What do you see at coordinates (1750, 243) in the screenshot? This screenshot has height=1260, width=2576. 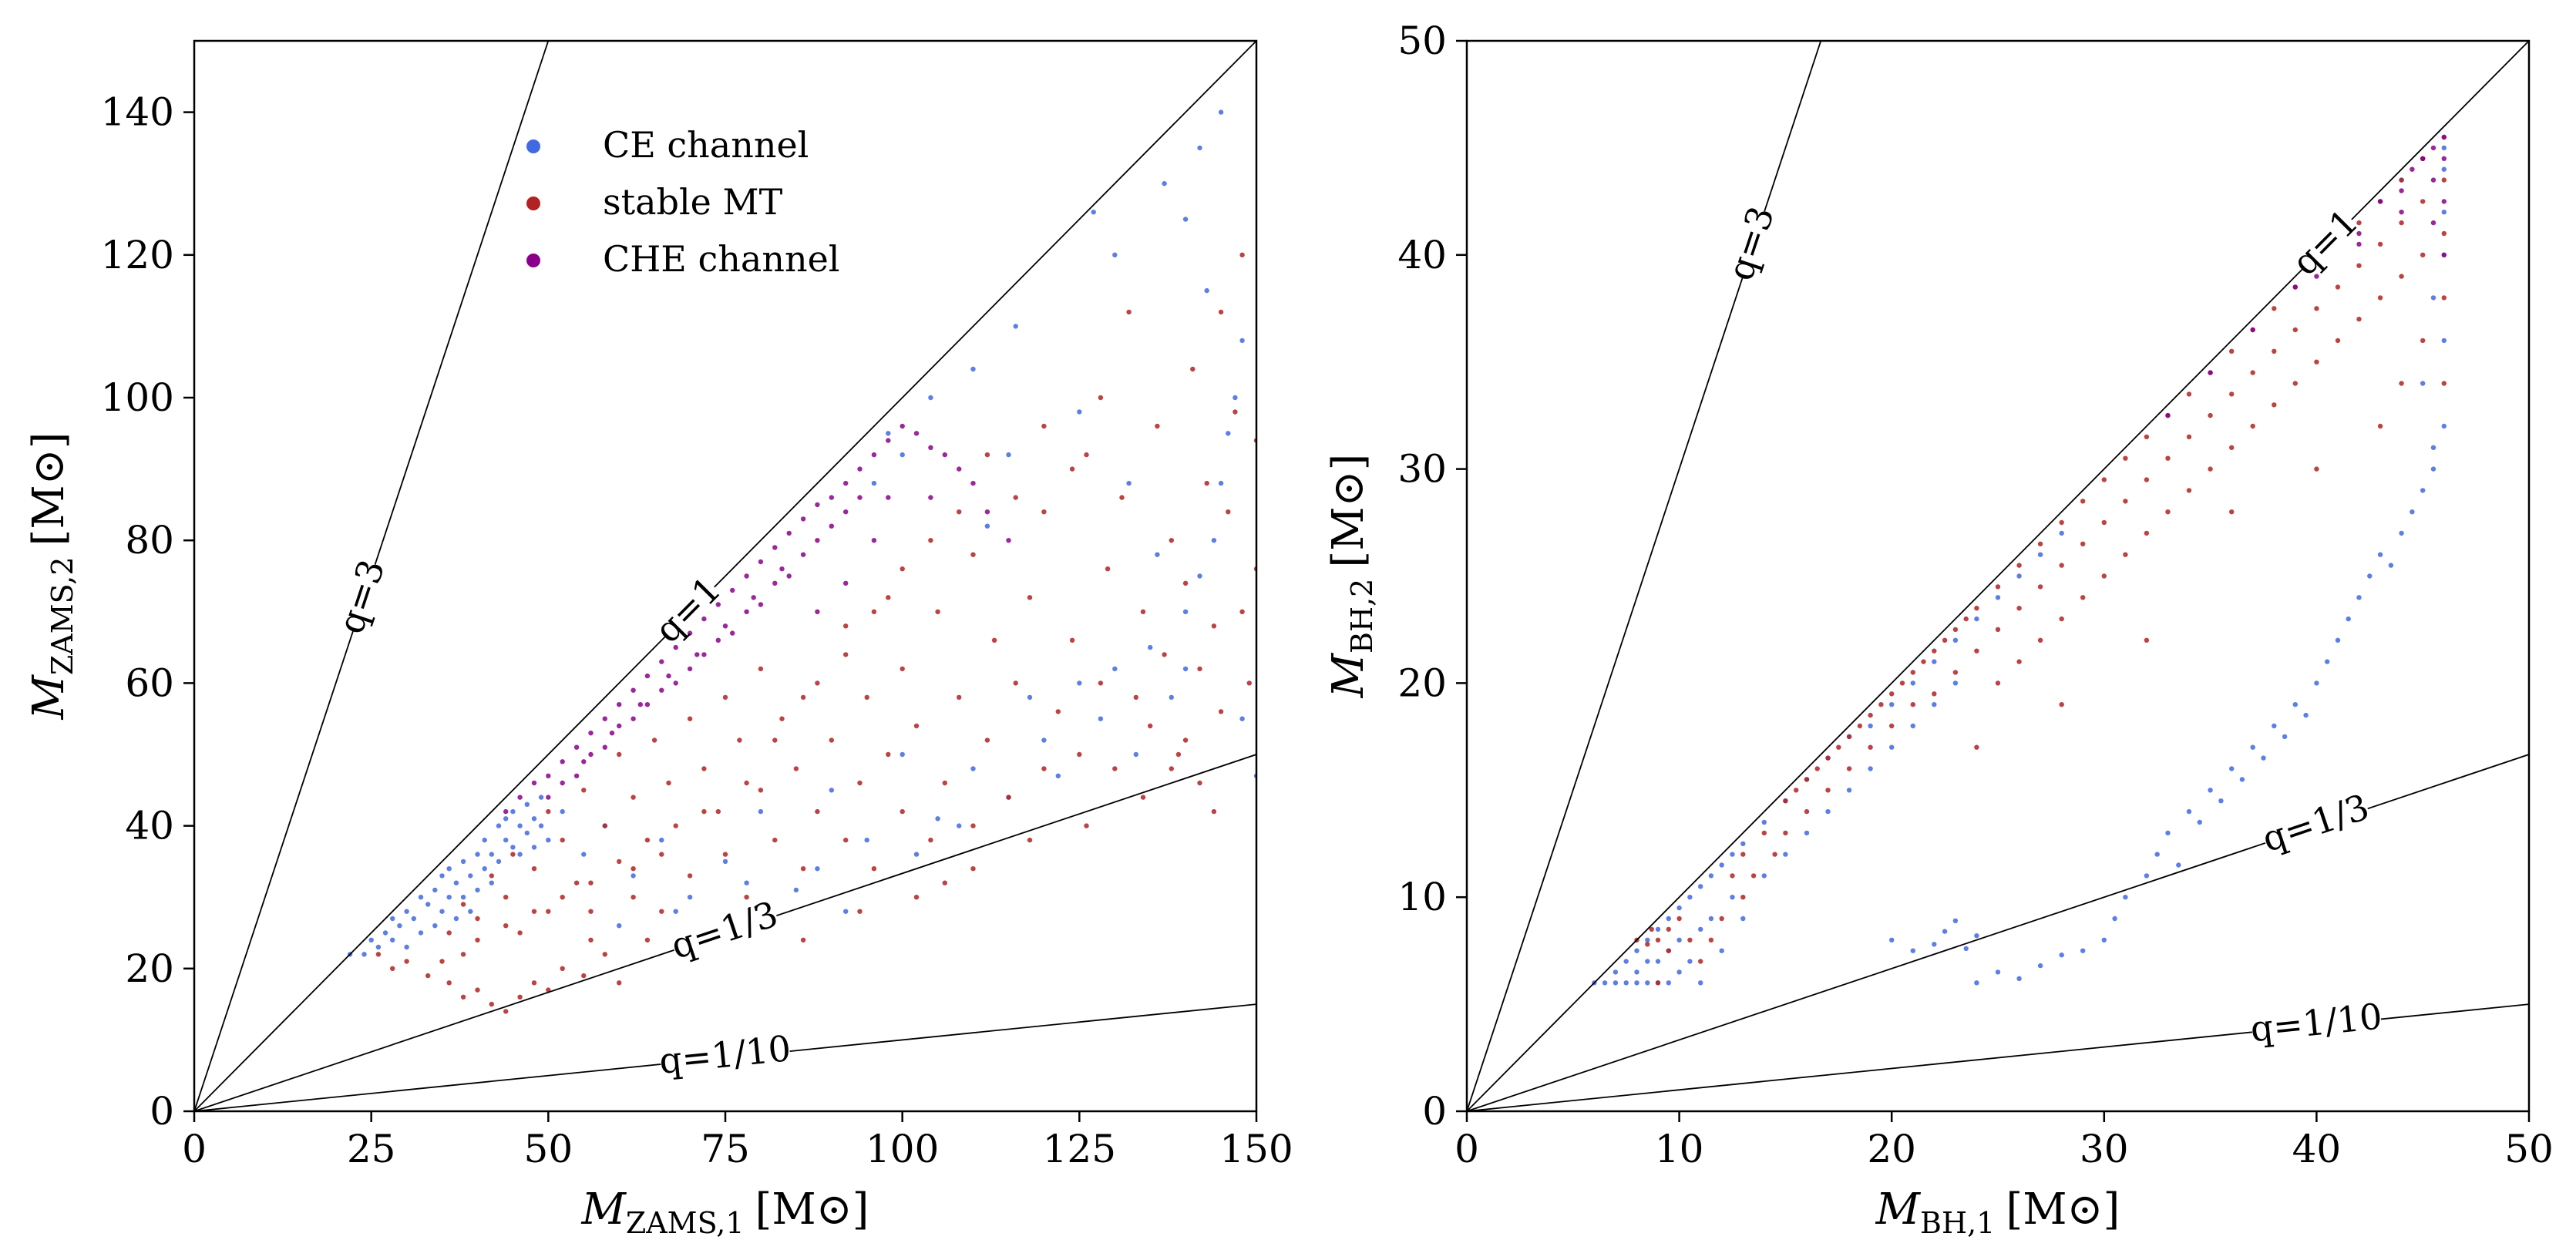 I see `bh-reference-label-0: q=3` at bounding box center [1750, 243].